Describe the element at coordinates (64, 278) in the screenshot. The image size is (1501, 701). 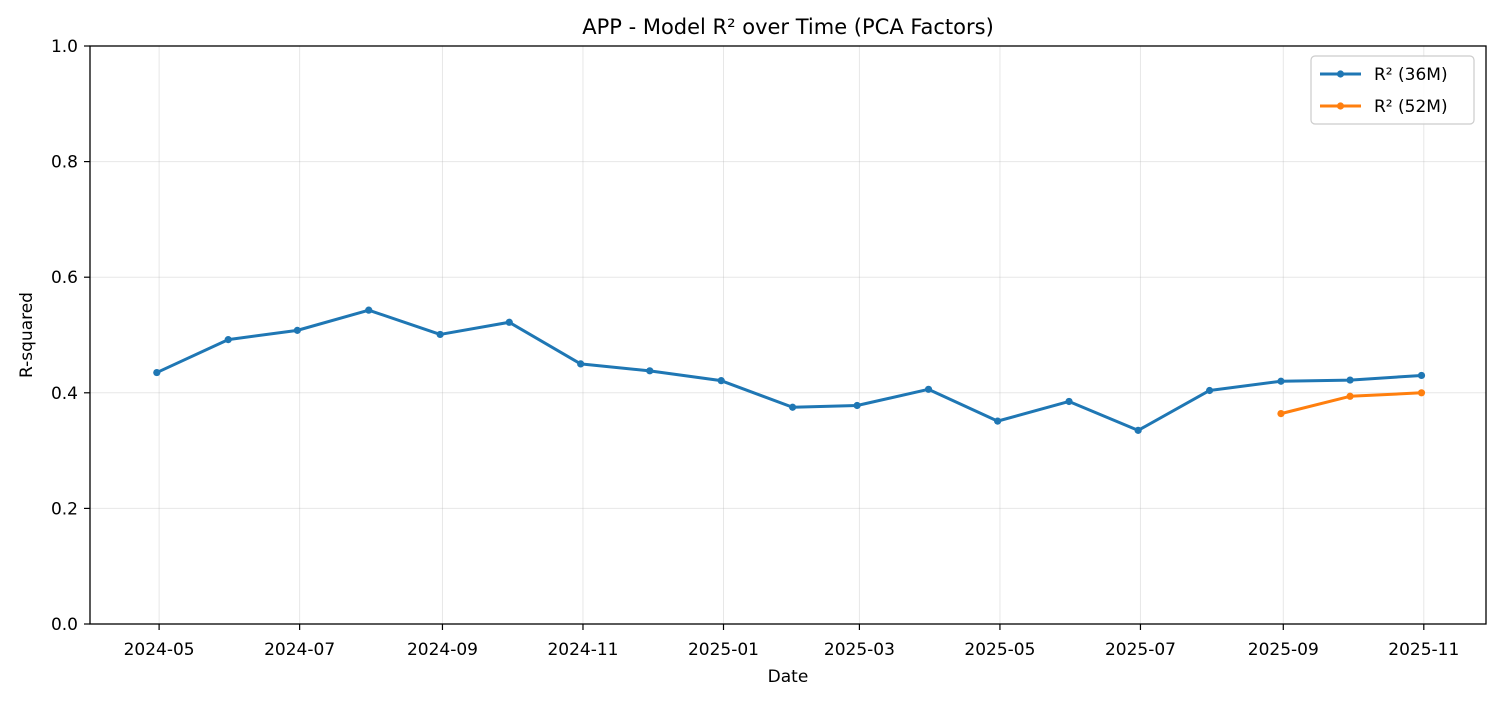
I see `y-tick-label: 0.6` at that location.